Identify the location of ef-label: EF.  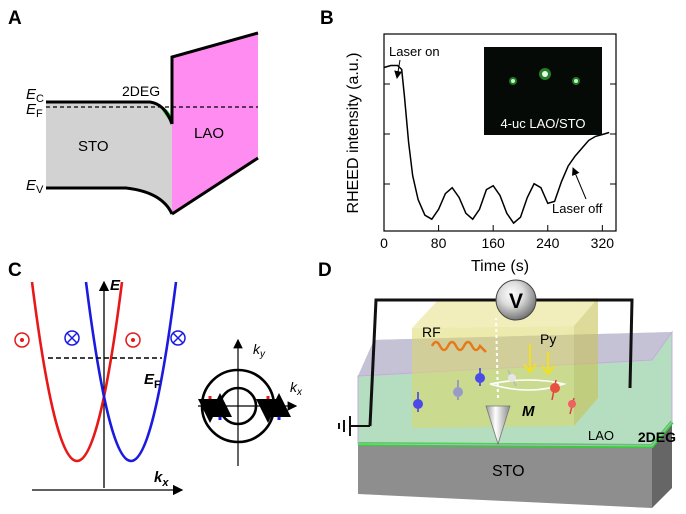
(34, 110).